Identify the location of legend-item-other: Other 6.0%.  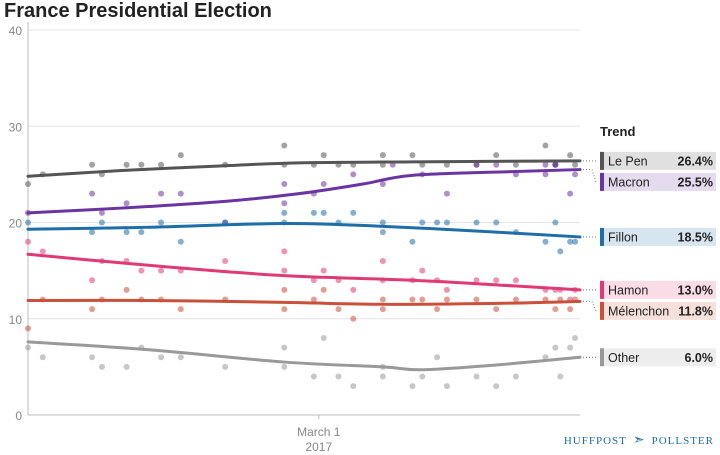
(649, 357).